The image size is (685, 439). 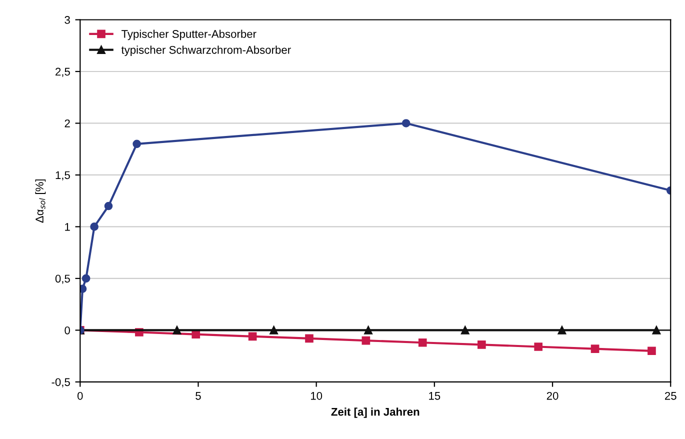 I want to click on x-tick-label: 20, so click(x=552, y=396).